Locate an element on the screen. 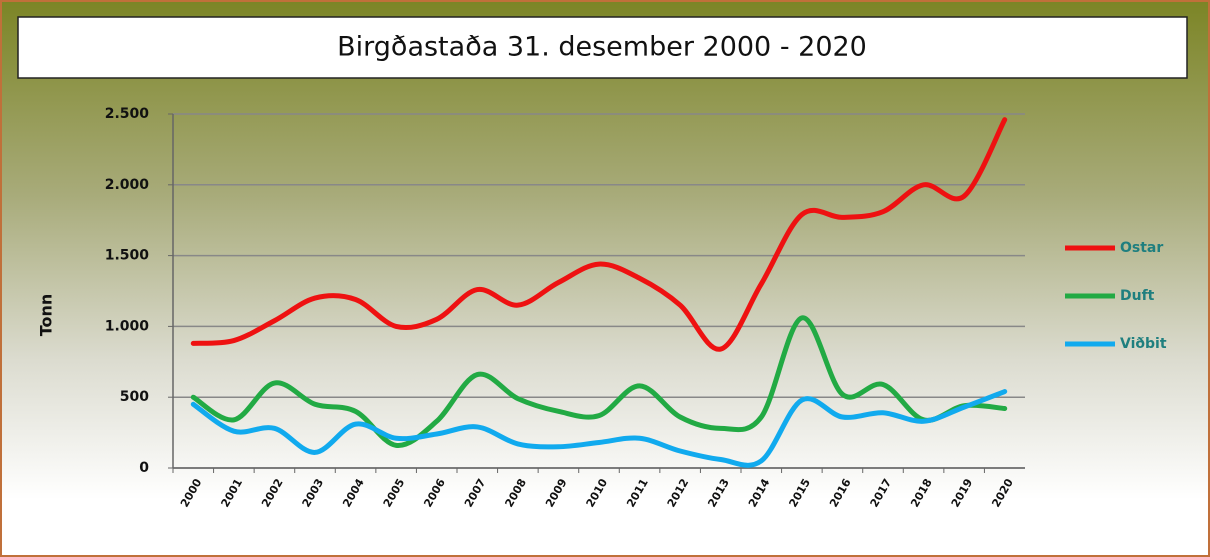 The height and width of the screenshot is (557, 1210). x-tick-label: 2008 is located at coordinates (515, 493).